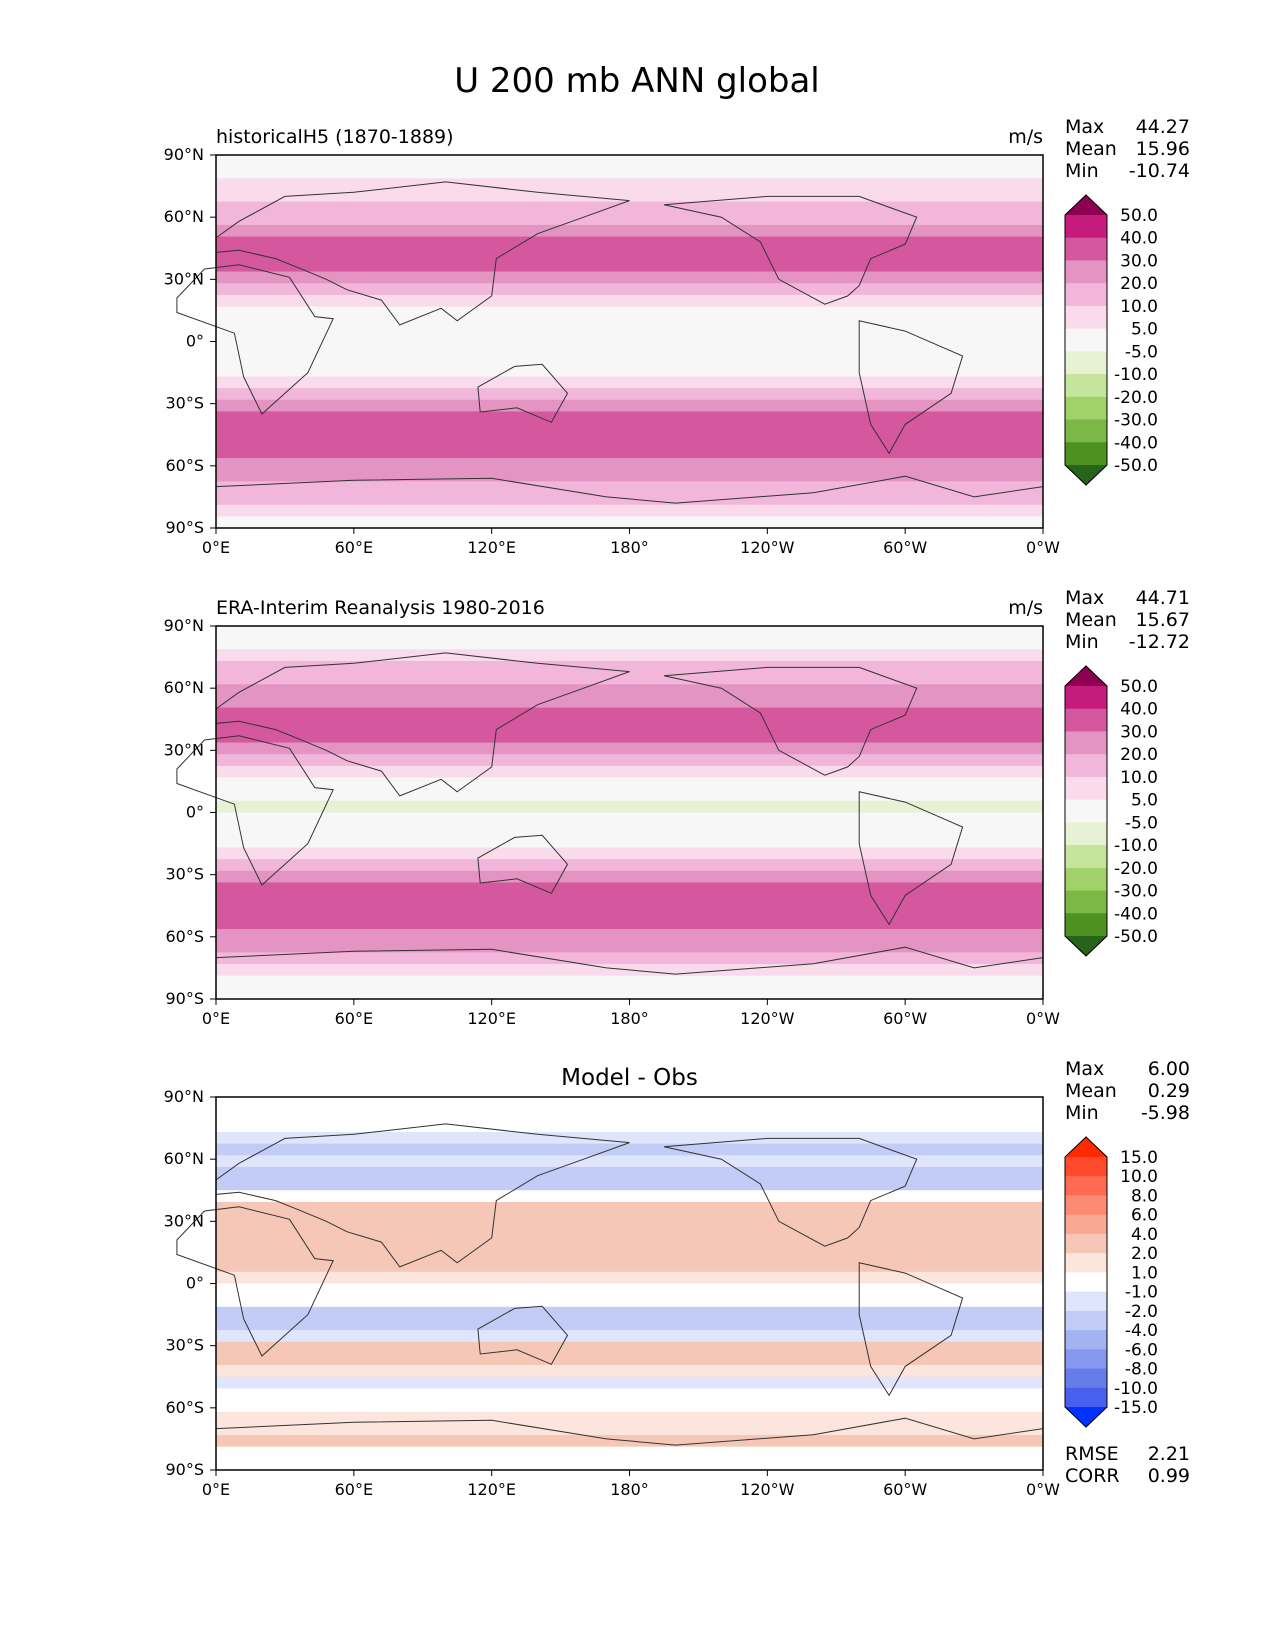 The height and width of the screenshot is (1650, 1275). Describe the element at coordinates (1139, 732) in the screenshot. I see `colorbar-label: 30.0` at that location.